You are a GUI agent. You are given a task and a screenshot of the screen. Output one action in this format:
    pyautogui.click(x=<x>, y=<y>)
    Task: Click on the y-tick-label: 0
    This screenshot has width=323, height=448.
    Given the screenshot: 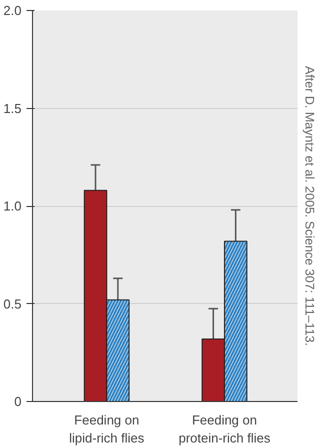 What is the action you would take?
    pyautogui.click(x=18, y=401)
    